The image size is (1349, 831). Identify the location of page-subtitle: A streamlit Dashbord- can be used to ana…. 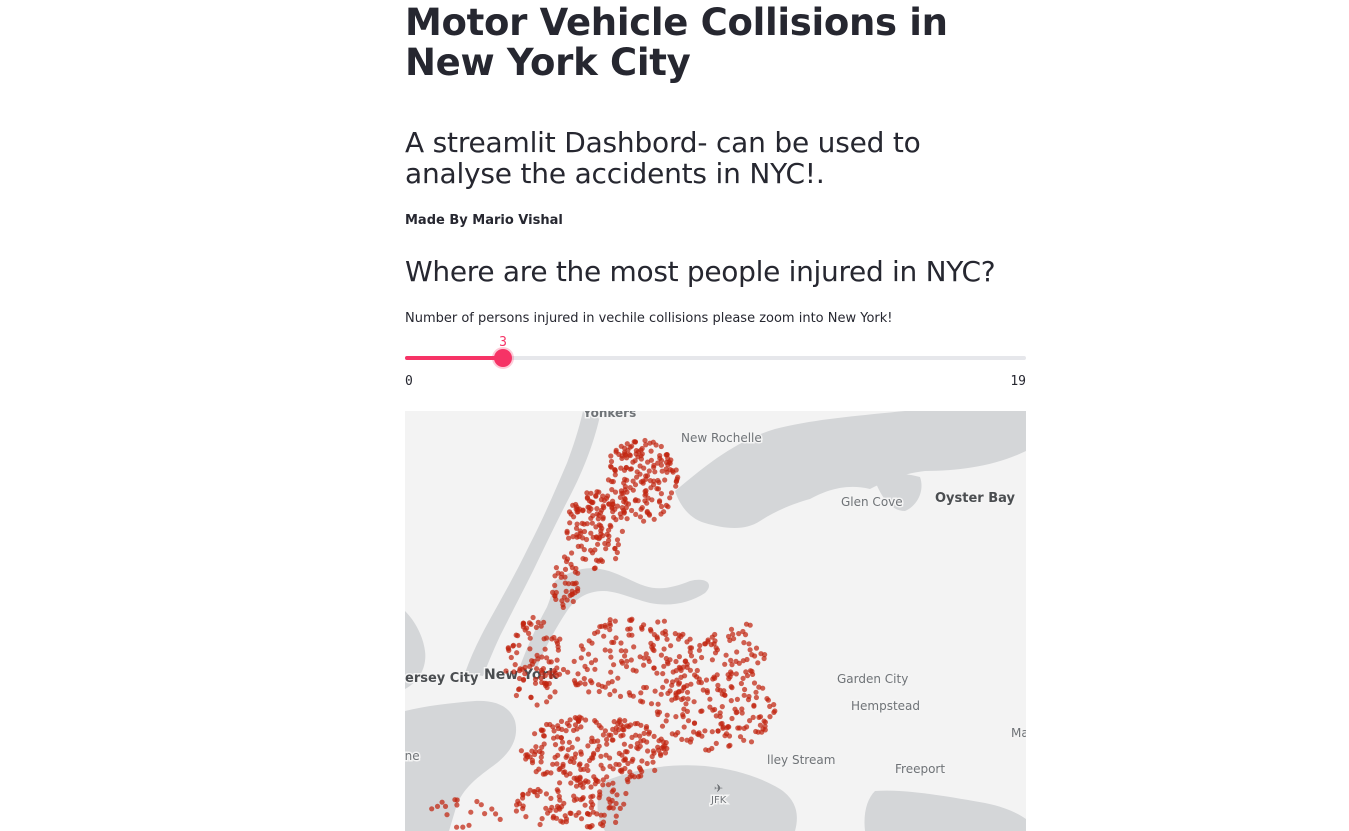
(663, 158).